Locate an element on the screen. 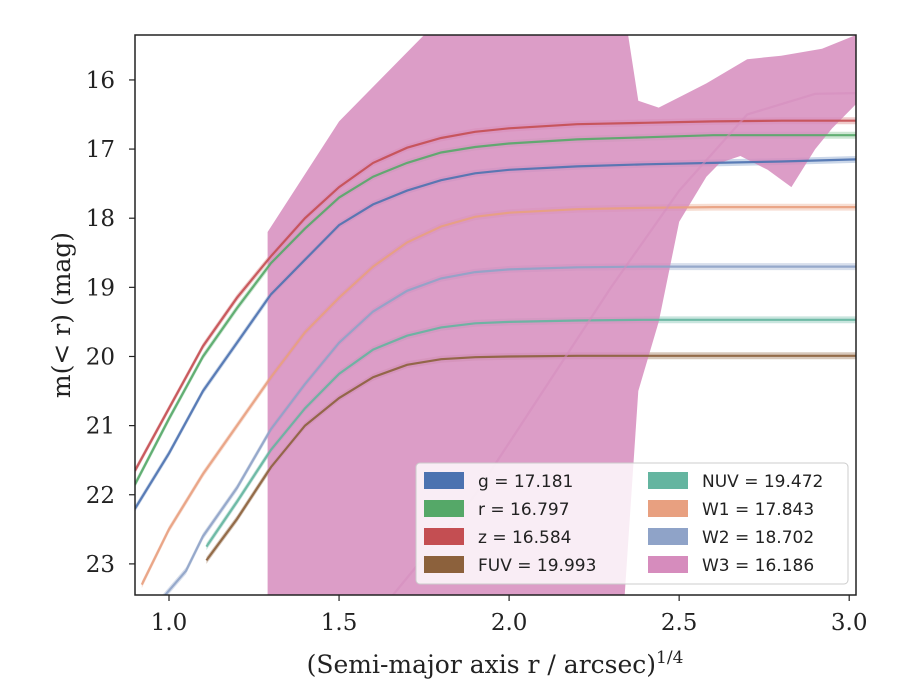  y-tick-label: 20 is located at coordinates (100, 357).